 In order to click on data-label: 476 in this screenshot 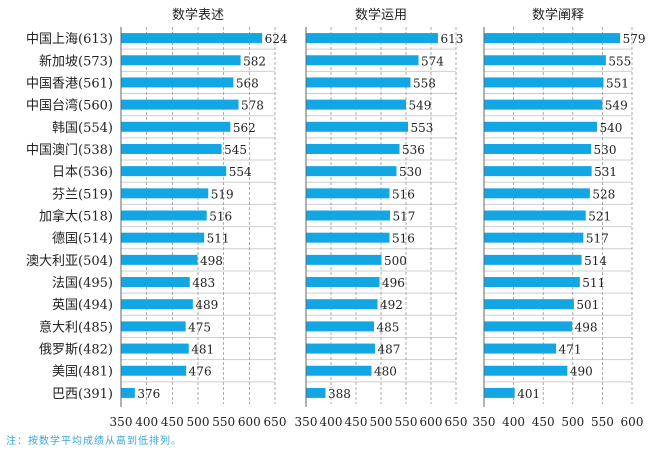, I will do `click(200, 372)`.